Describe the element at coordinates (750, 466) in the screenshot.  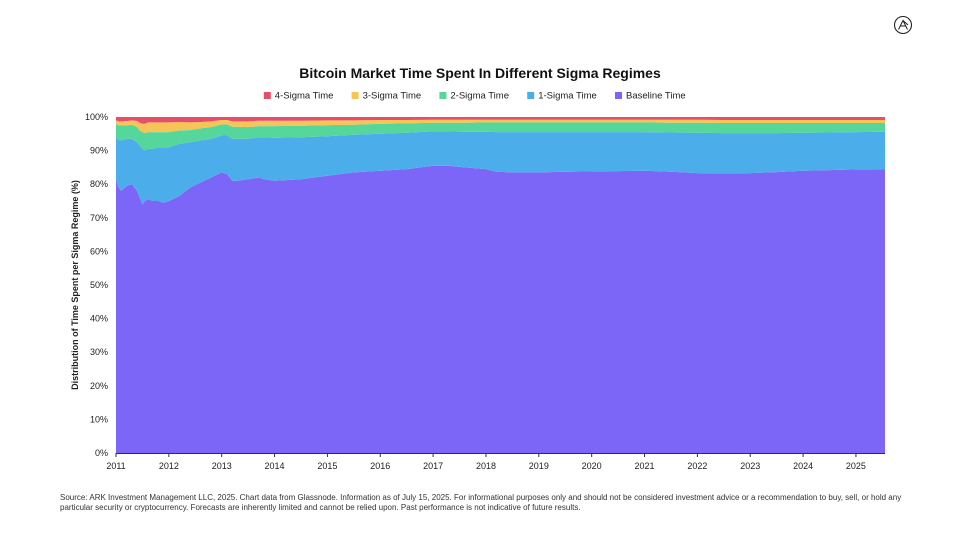
I see `x-tick-label: 2023` at that location.